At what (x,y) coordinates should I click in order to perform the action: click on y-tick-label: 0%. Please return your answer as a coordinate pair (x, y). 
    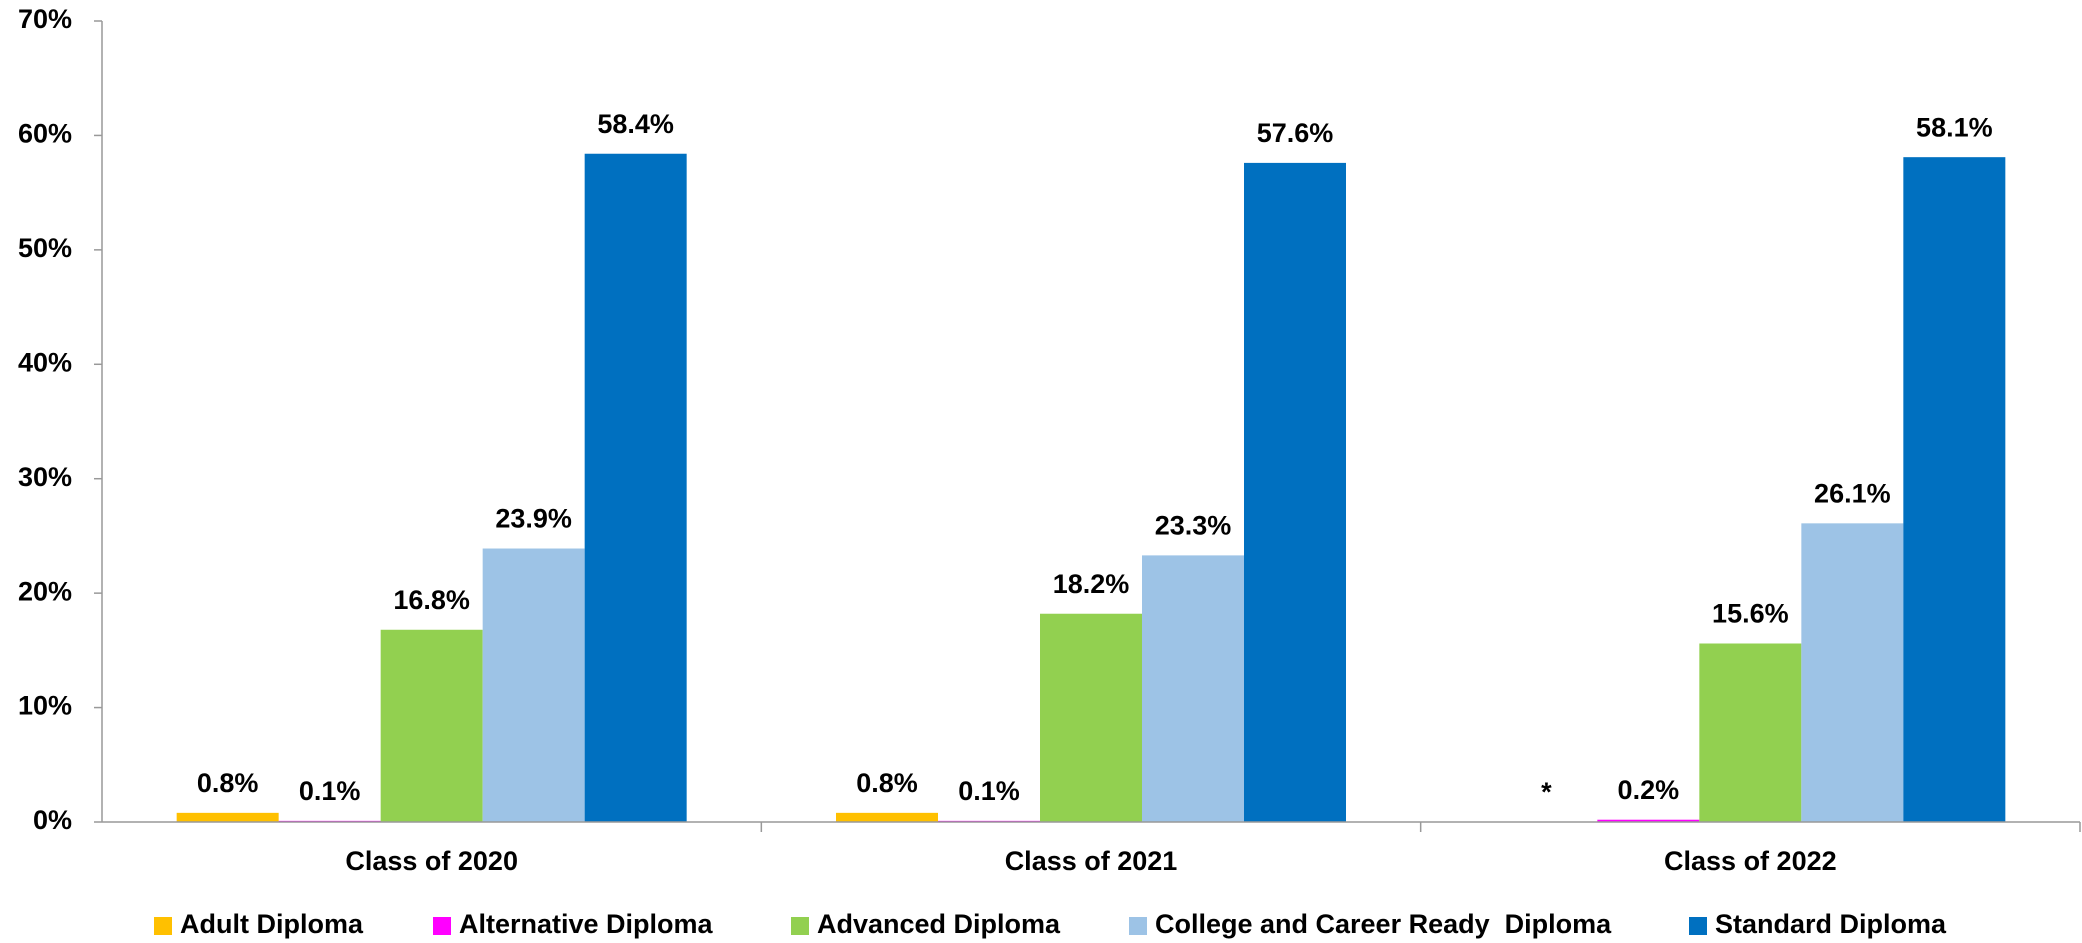
    Looking at the image, I should click on (52, 820).